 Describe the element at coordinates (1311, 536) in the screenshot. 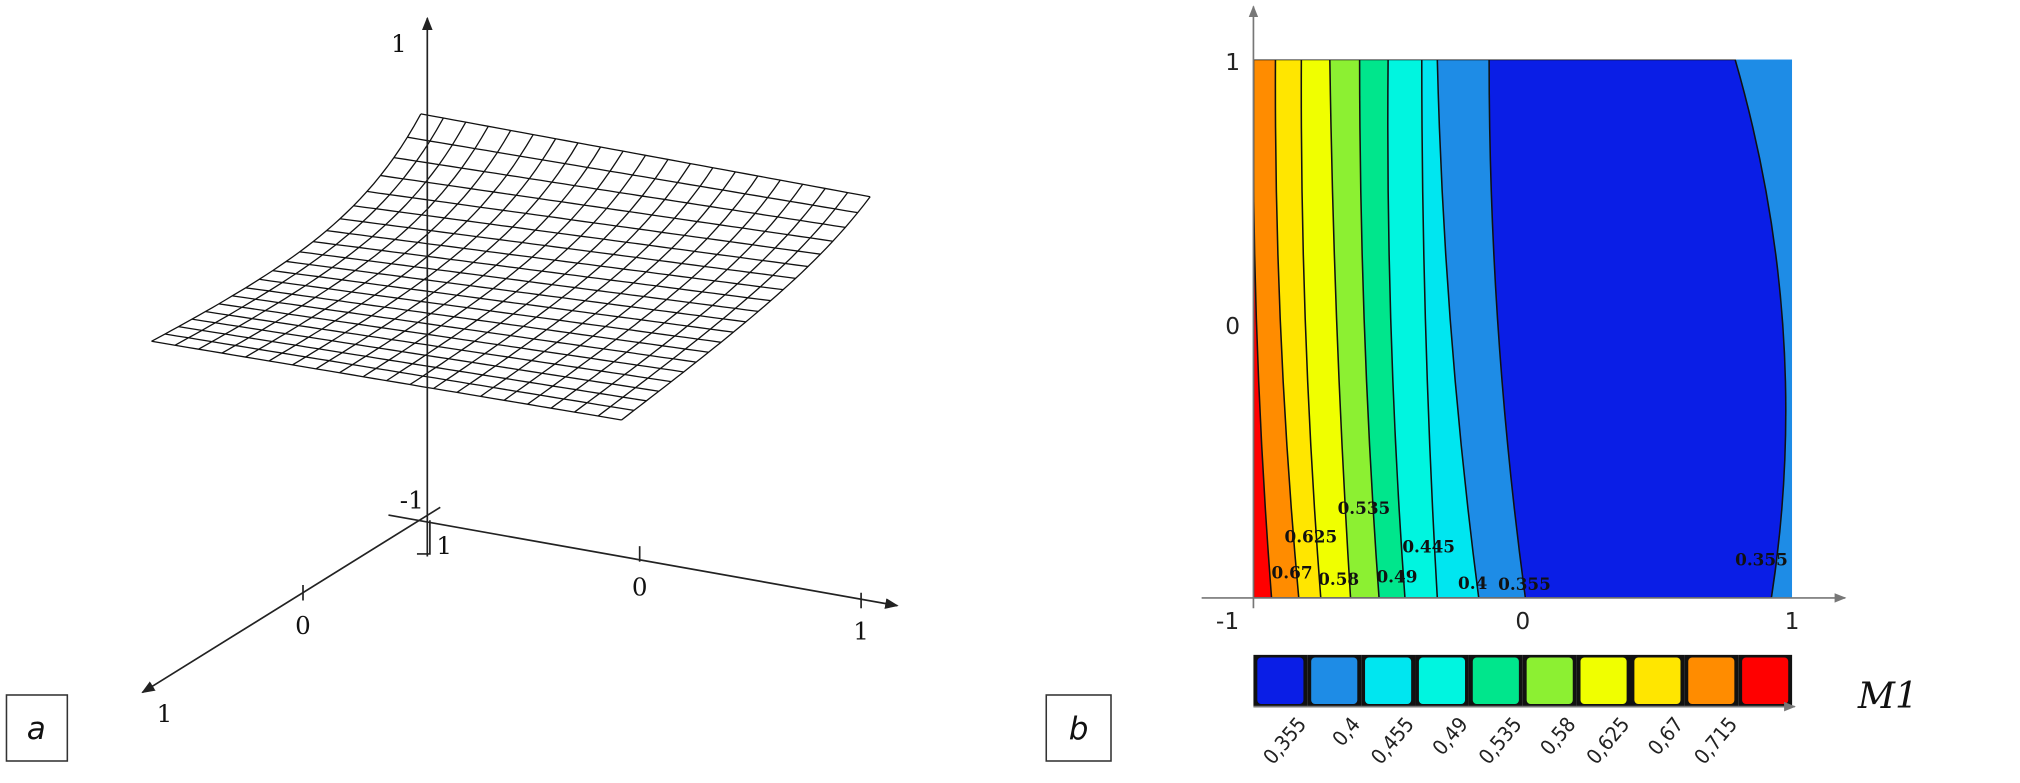

I see `contour-label: 0.625` at that location.